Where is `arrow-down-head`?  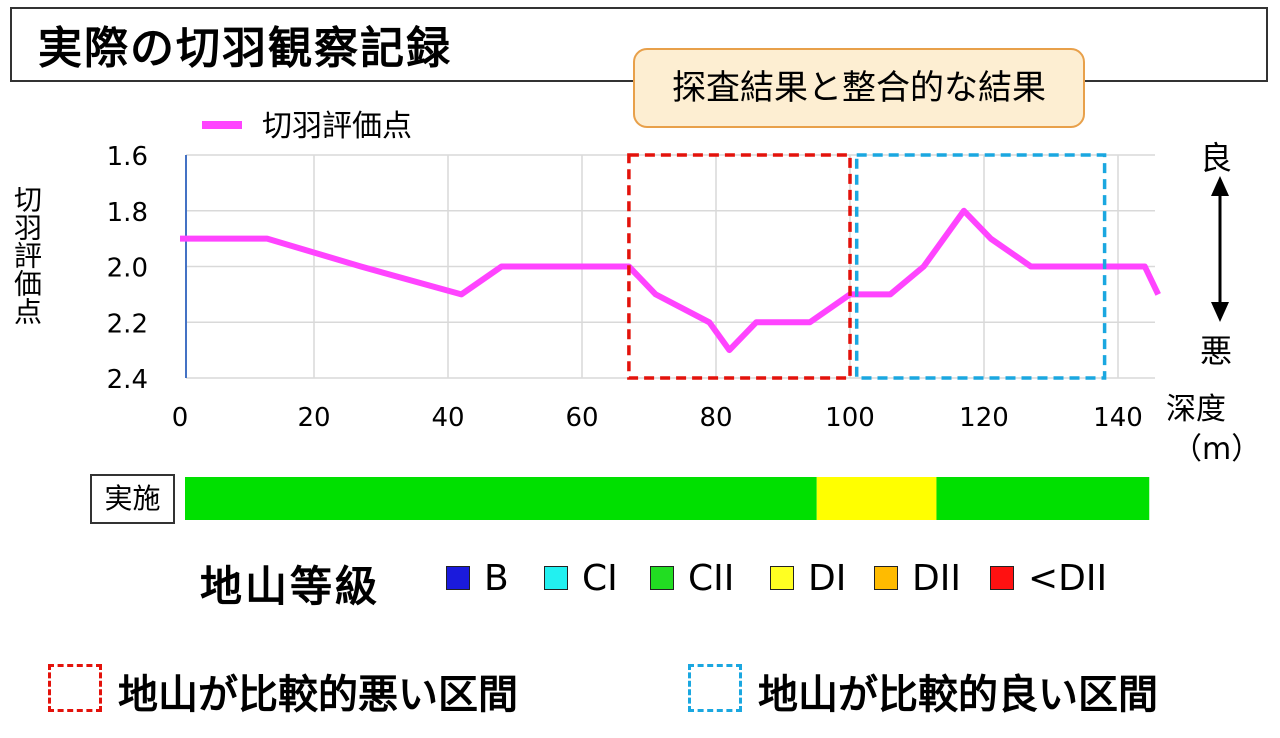
arrow-down-head is located at coordinates (1220, 312).